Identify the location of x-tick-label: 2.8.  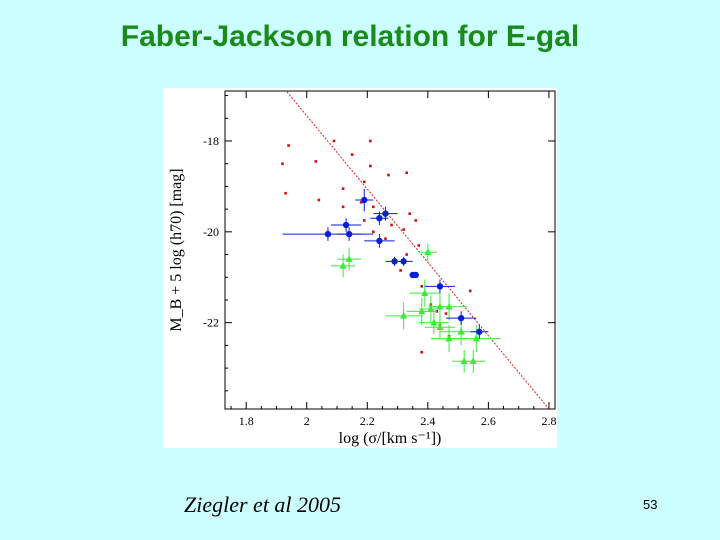
(548, 421).